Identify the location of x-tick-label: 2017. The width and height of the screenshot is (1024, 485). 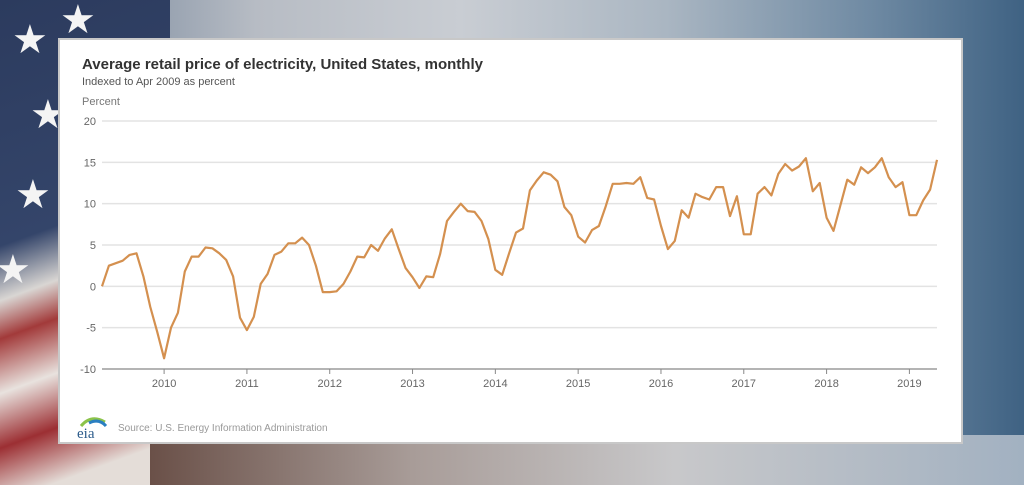
(744, 384).